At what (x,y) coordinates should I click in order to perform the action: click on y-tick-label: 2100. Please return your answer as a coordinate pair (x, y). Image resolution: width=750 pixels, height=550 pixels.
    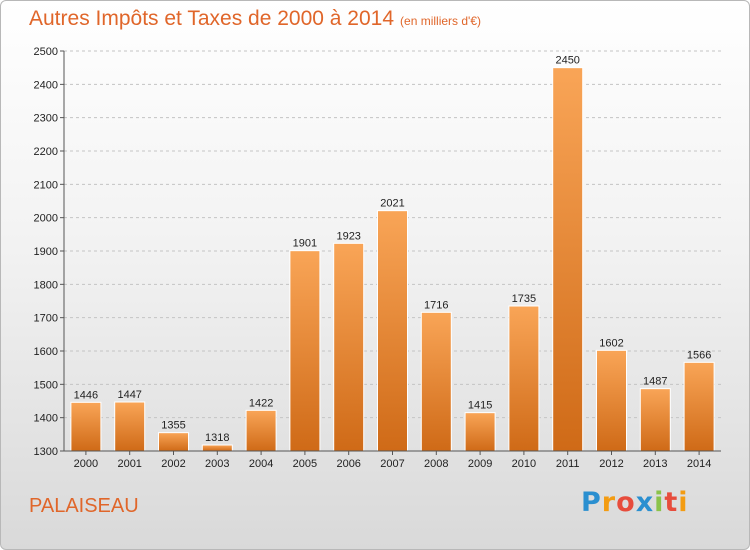
    Looking at the image, I should click on (46, 185).